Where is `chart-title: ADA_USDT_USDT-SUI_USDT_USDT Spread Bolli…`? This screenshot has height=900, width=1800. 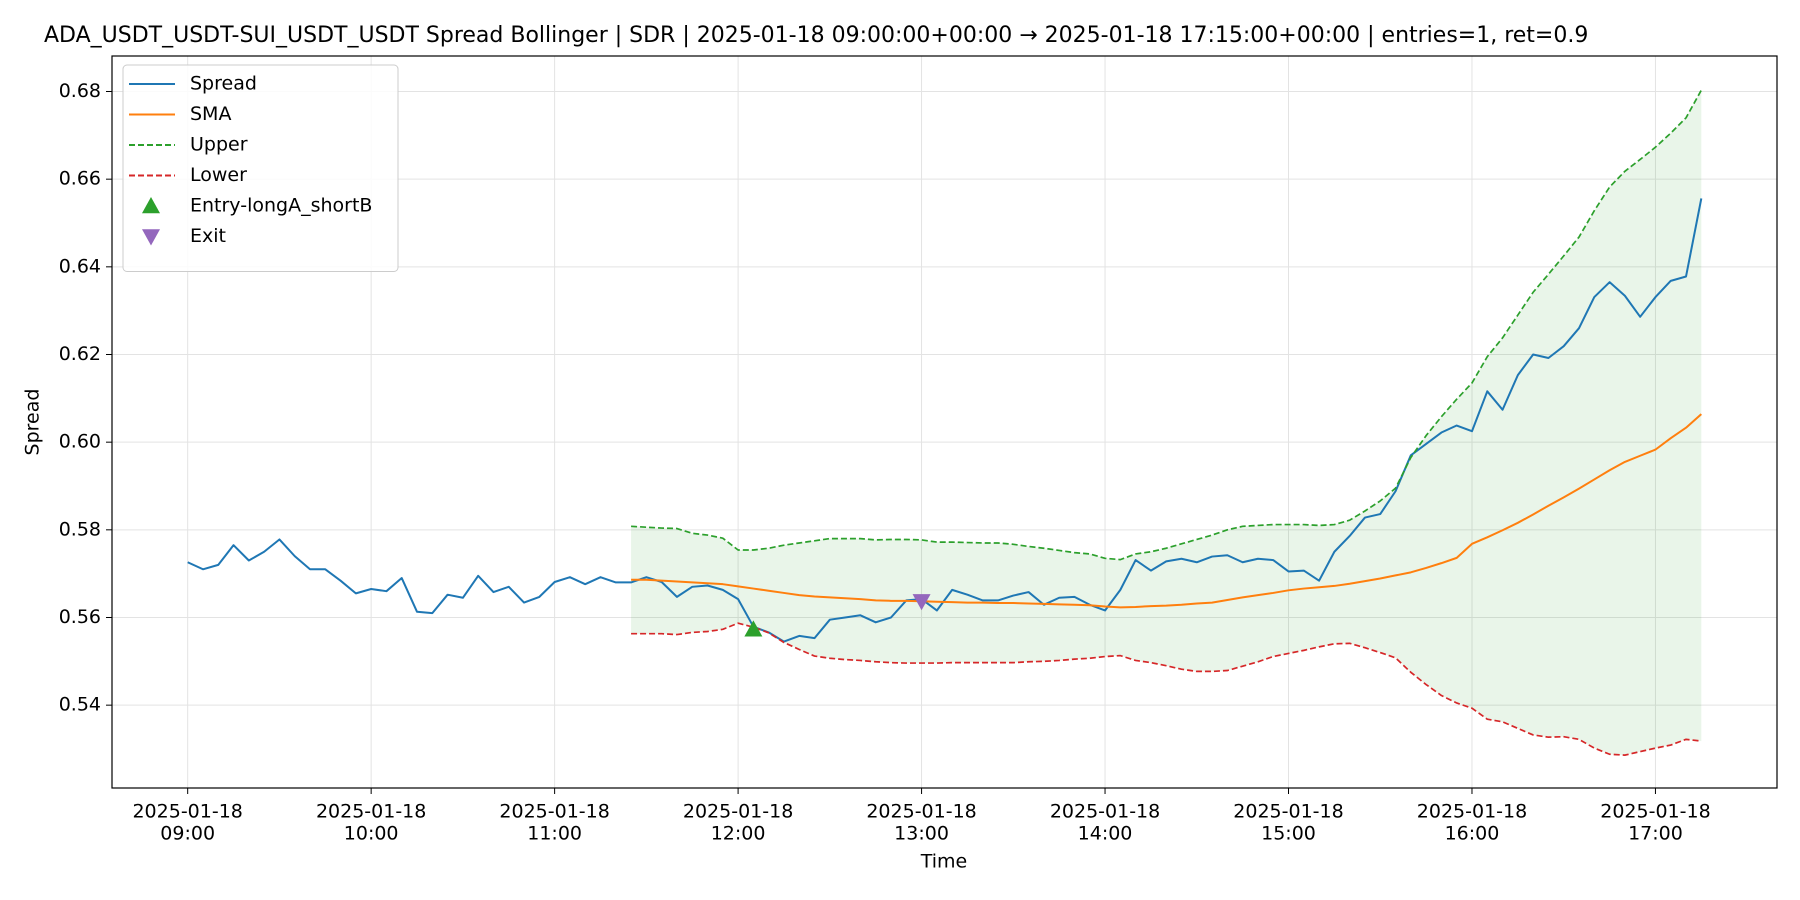 chart-title: ADA_USDT_USDT-SUI_USDT_USDT Spread Bolli… is located at coordinates (816, 35).